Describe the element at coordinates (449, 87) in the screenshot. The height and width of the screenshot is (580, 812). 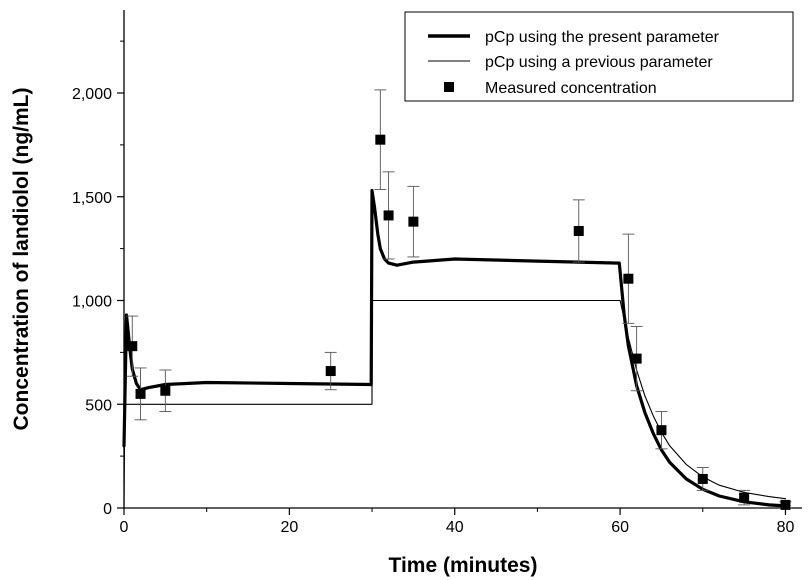
I see `legend-swatch-measured-concentration` at that location.